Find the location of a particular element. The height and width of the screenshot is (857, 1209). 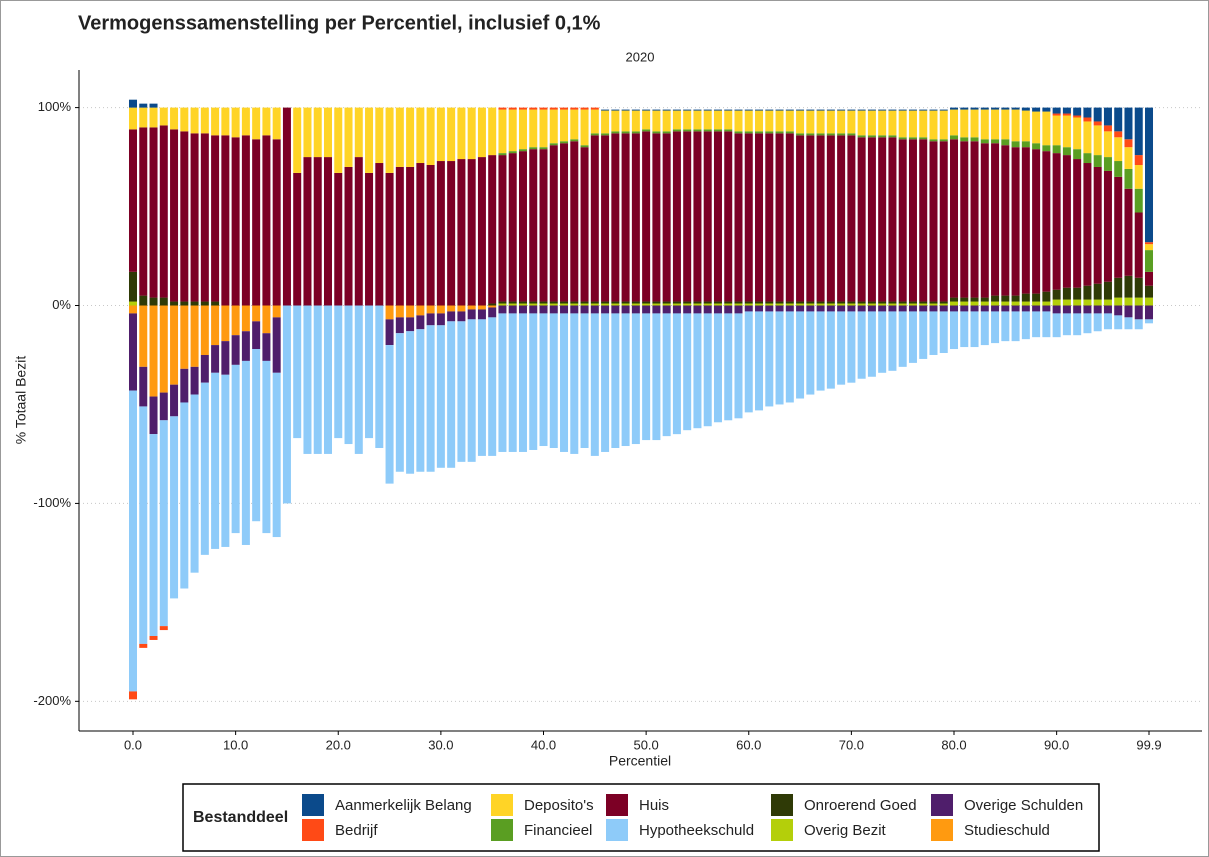

legend-label: Deposito's is located at coordinates (559, 805).